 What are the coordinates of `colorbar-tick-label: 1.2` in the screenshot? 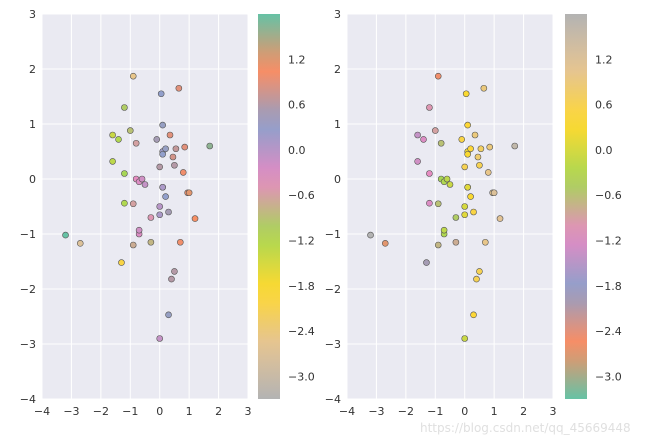 It's located at (604, 59).